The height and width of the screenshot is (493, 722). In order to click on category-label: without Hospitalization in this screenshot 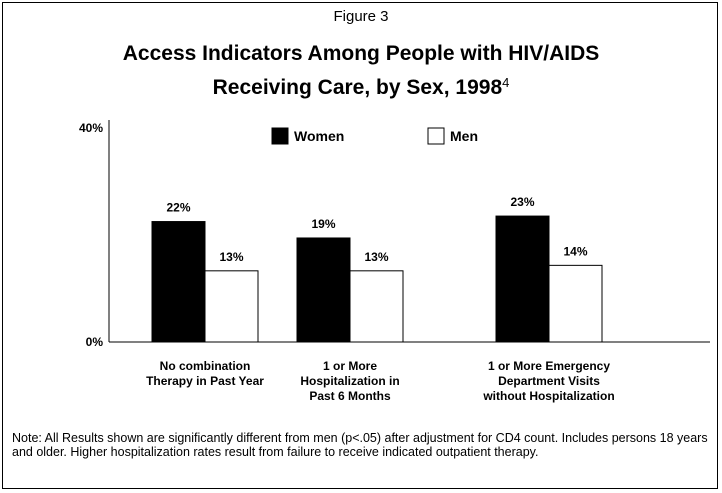, I will do `click(548, 396)`.